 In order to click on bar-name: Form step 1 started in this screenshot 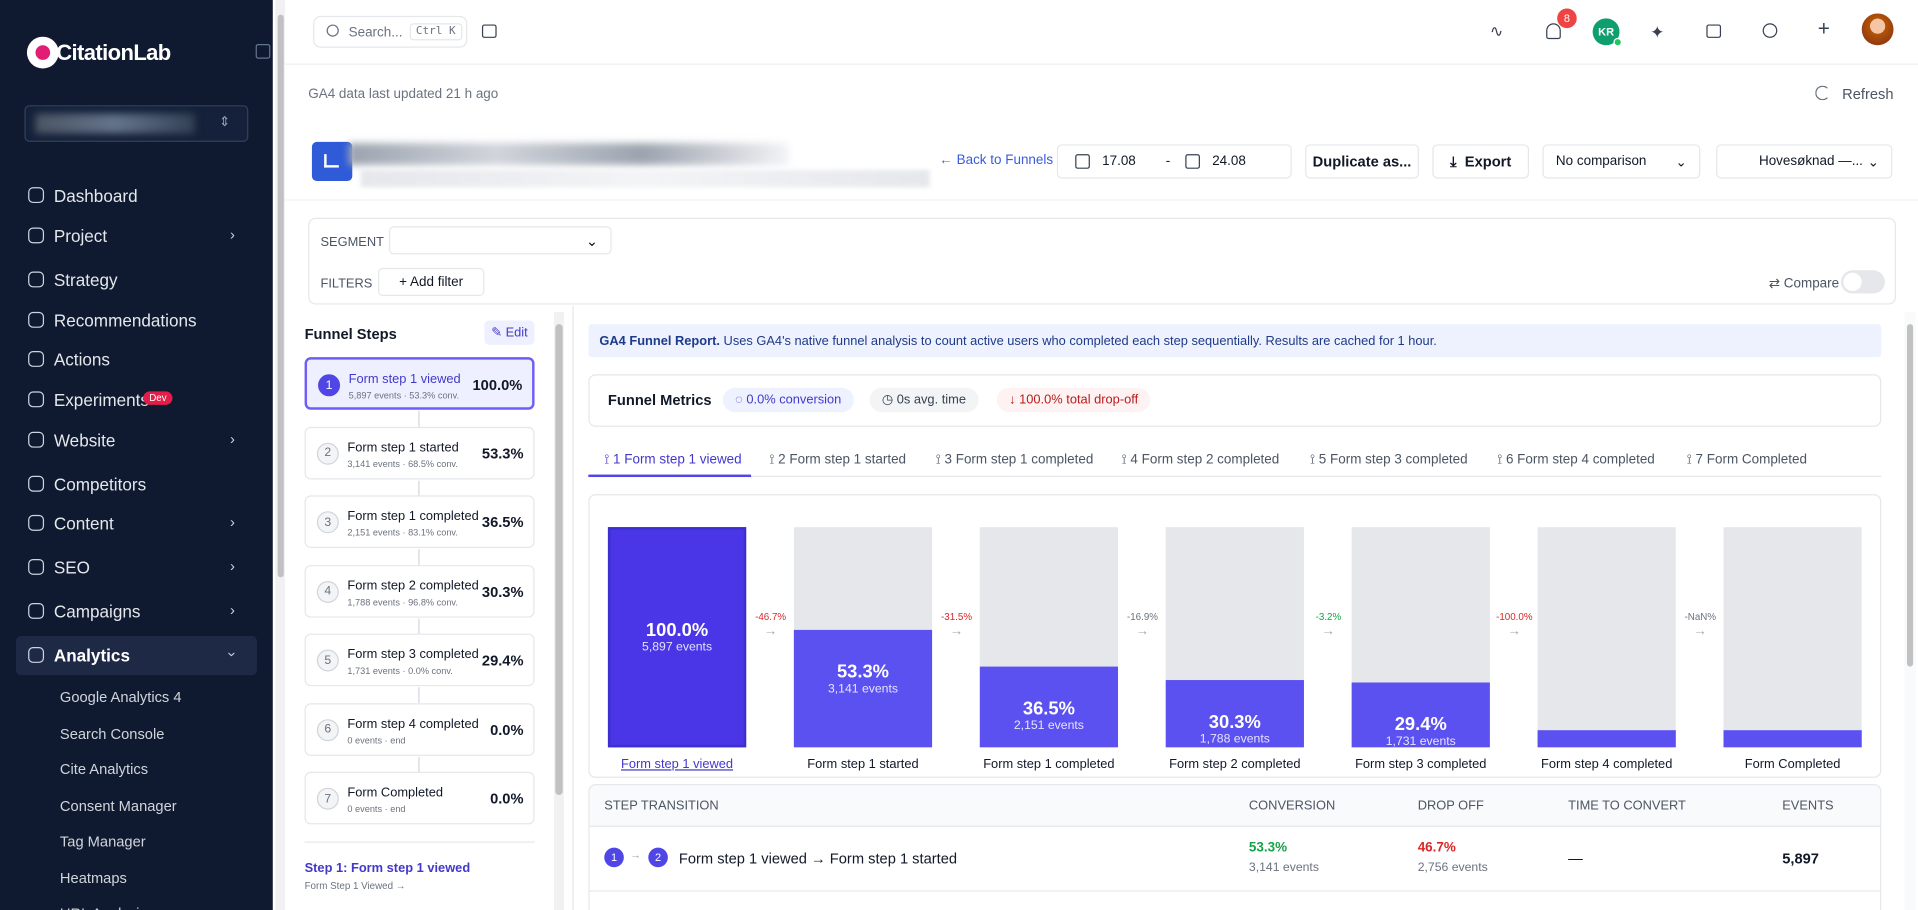, I will do `click(863, 764)`.